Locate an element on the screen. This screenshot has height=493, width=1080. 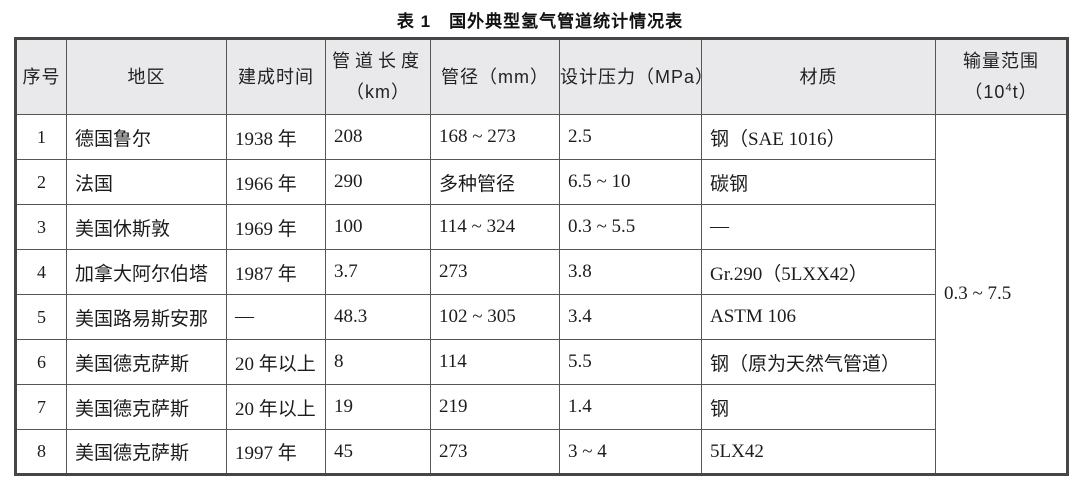
cell-pipe-length: 45 is located at coordinates (378, 452).